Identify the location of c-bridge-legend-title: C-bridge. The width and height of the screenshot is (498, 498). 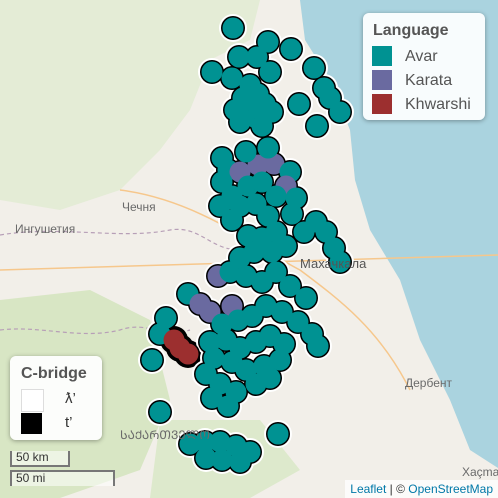
(54, 373).